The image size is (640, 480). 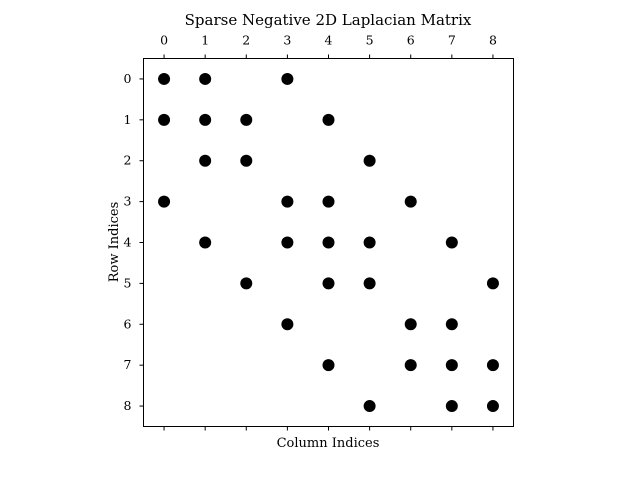 What do you see at coordinates (329, 40) in the screenshot?
I see `x-tick-label: 4` at bounding box center [329, 40].